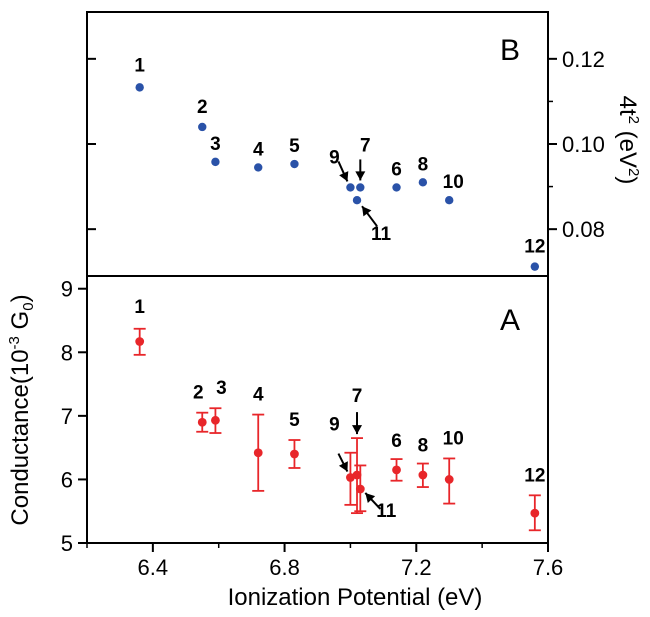  I want to click on panel-b-point-label-3: 3, so click(215, 144).